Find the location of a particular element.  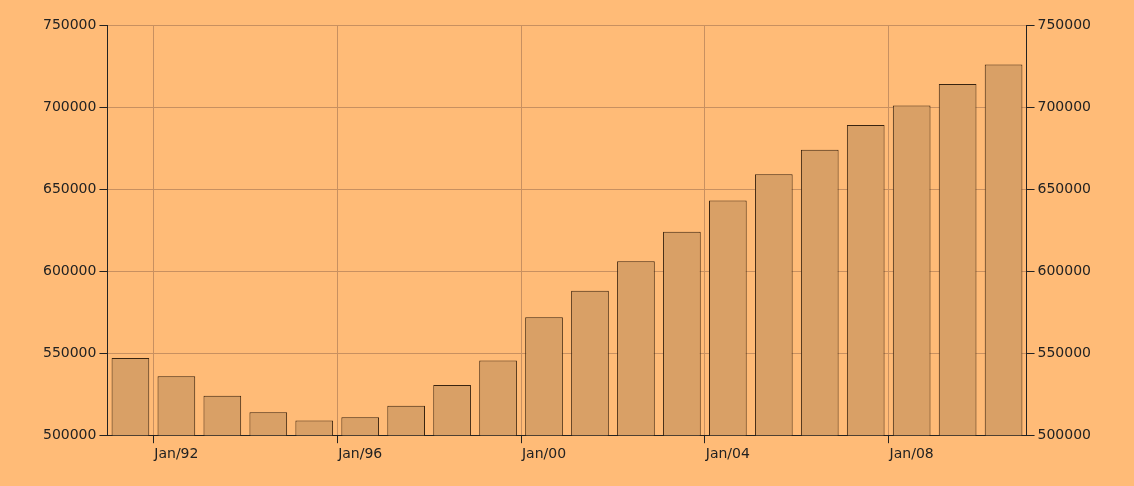

x-tick-label: Jan/00 is located at coordinates (543, 453).